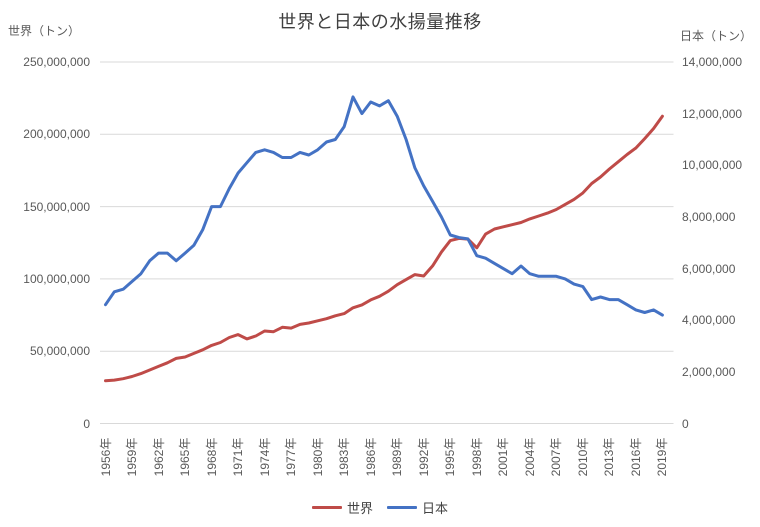 This screenshot has width=760, height=527. What do you see at coordinates (105, 457) in the screenshot?
I see `x-axis-tick: 1956年` at bounding box center [105, 457].